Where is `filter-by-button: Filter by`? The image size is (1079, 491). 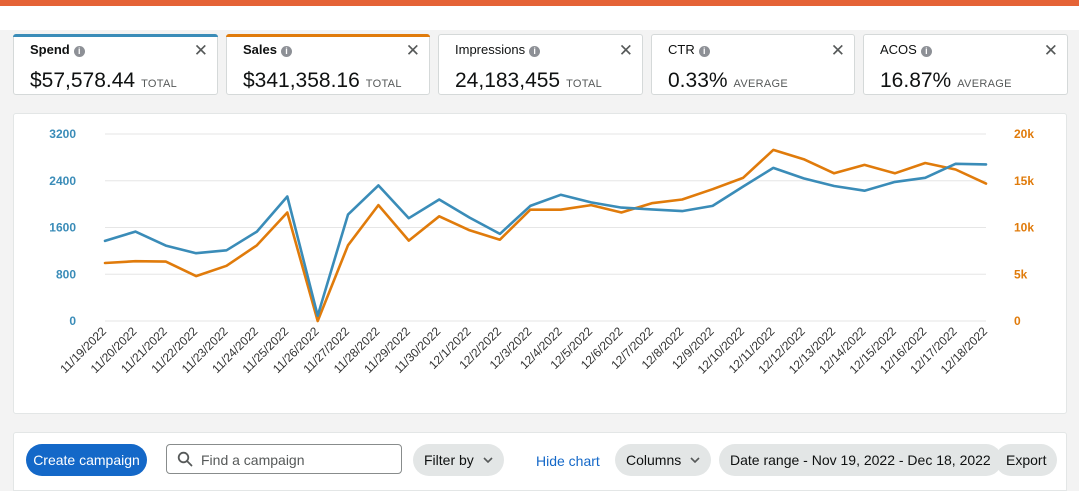
filter-by-button: Filter by is located at coordinates (458, 460).